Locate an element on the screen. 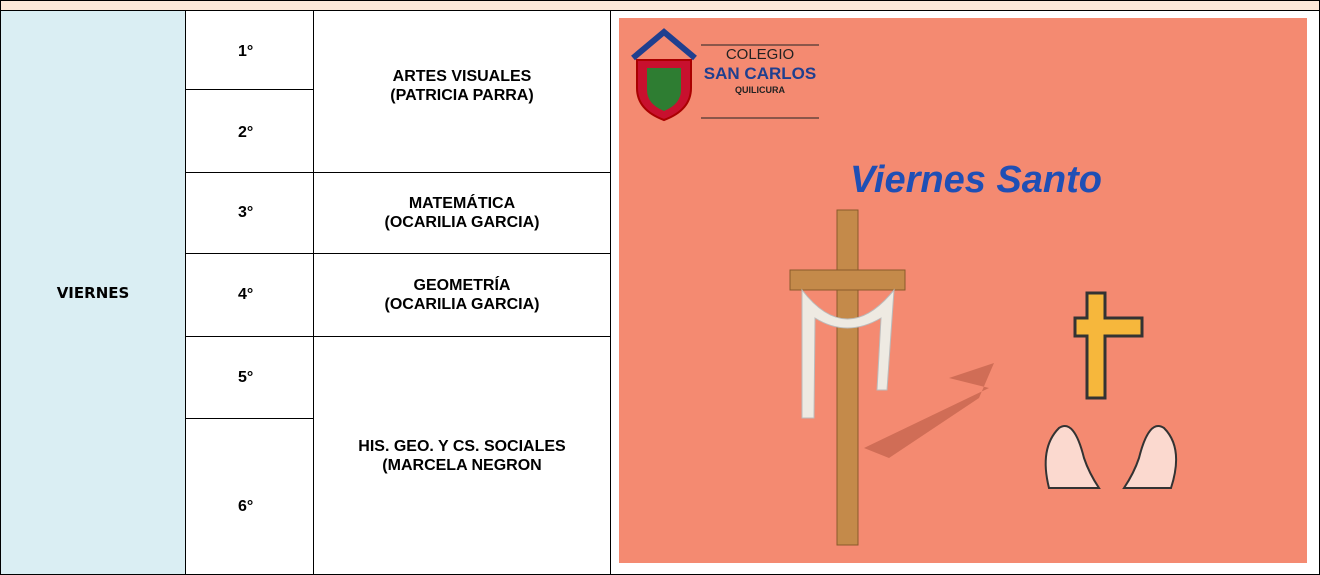 The width and height of the screenshot is (1320, 575). cross-cloth is located at coordinates (848, 353).